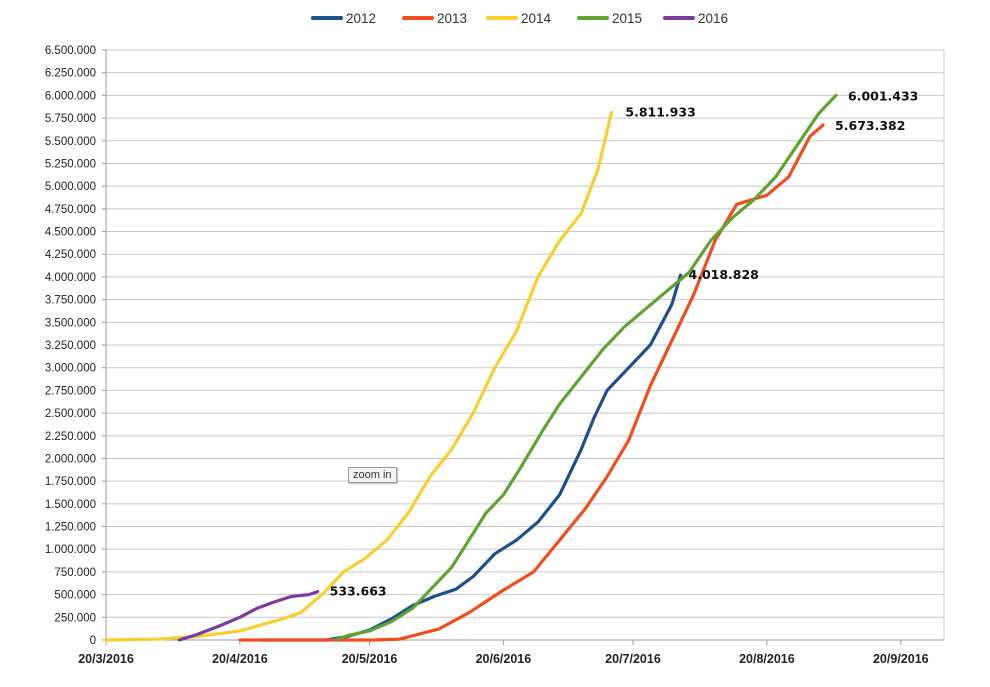 Image resolution: width=990 pixels, height=687 pixels. Describe the element at coordinates (70, 414) in the screenshot. I see `y-tick-label: 2.500.000` at that location.